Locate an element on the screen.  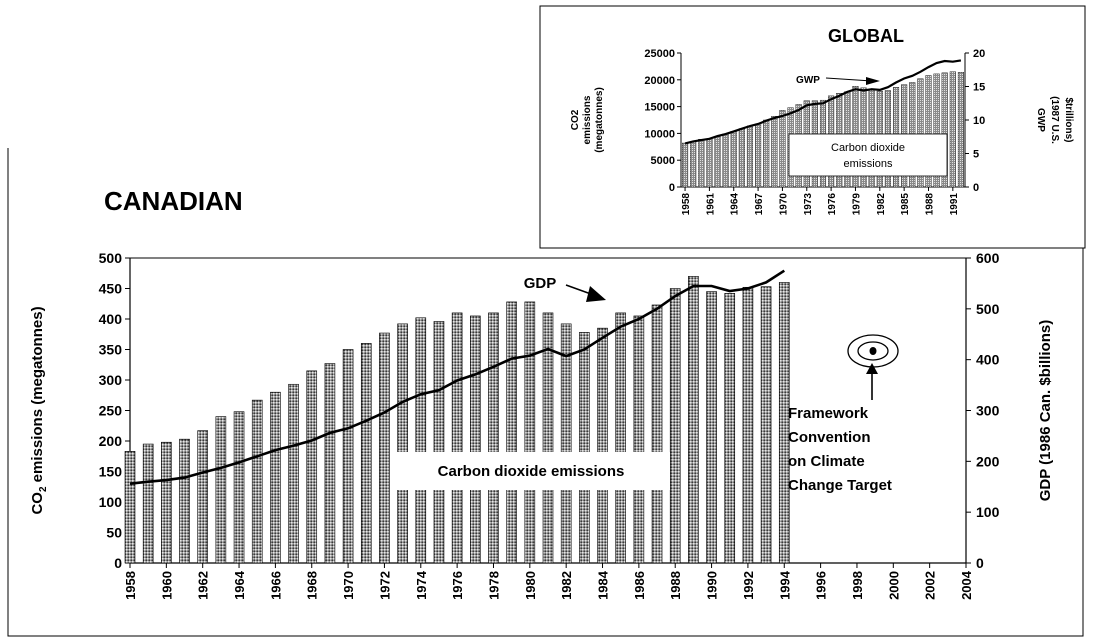
y-tick-label: 500 is located at coordinates (111, 258).